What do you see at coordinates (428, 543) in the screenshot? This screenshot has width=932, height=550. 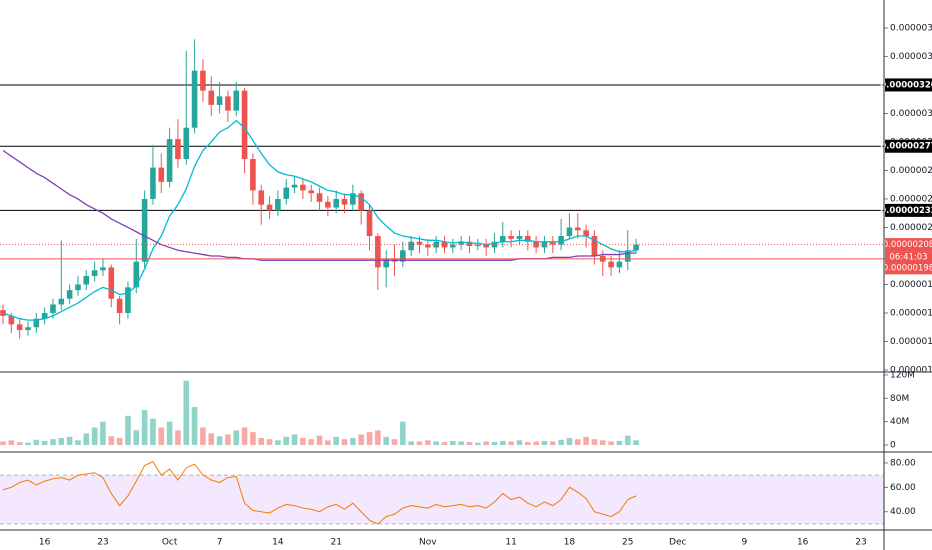 I see `x-tick-label: Nov` at bounding box center [428, 543].